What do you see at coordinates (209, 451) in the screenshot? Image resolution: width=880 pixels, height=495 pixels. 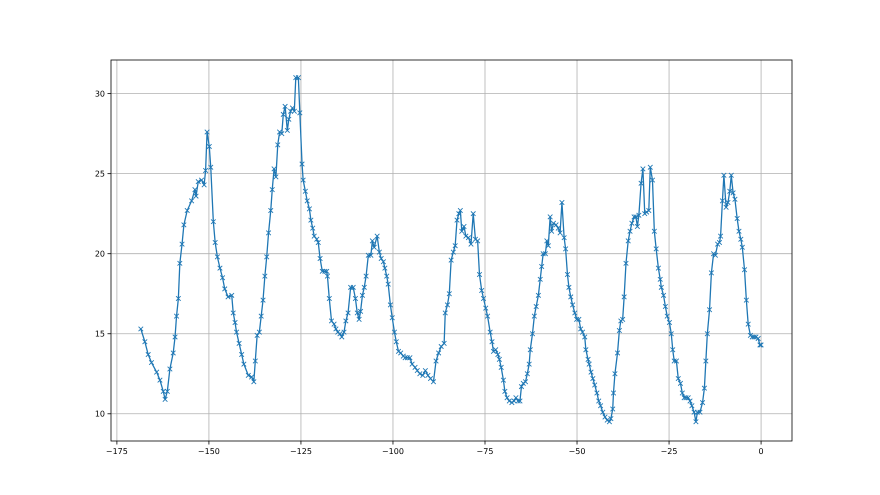 I see `x-tick-label: −150` at bounding box center [209, 451].